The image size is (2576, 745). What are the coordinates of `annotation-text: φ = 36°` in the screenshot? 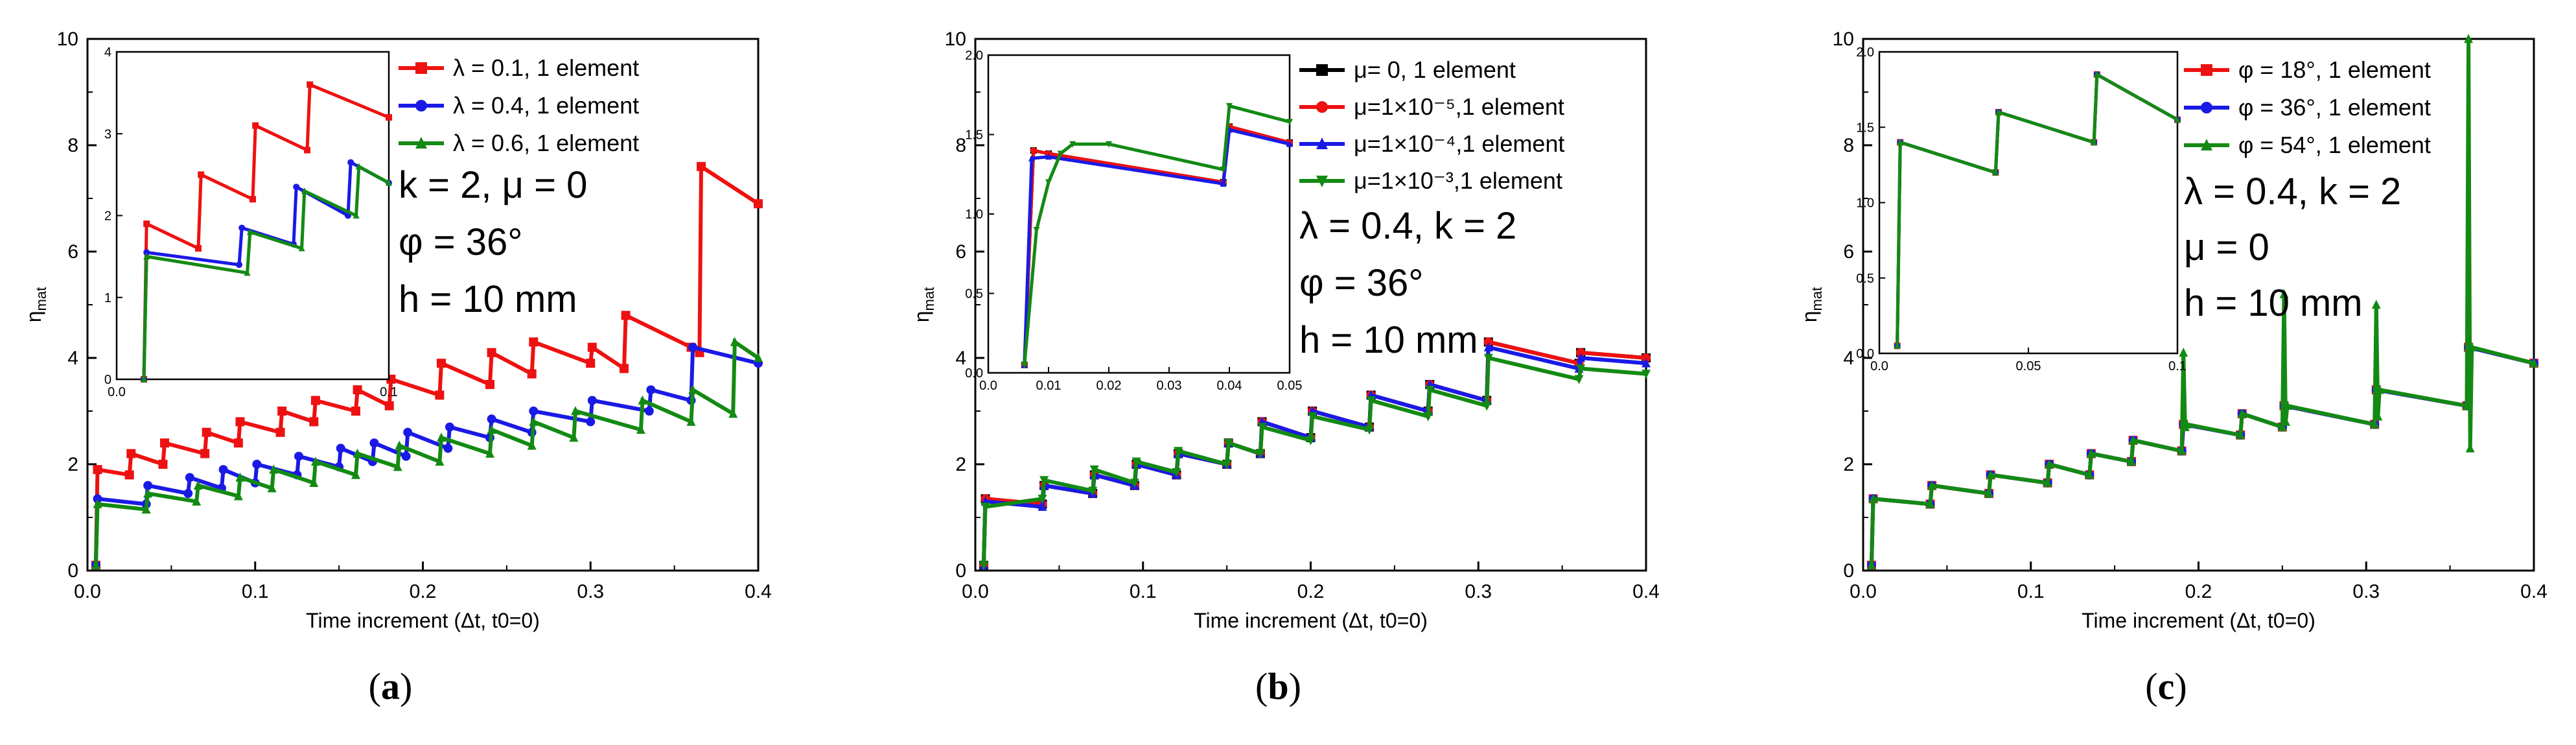 It's located at (461, 242).